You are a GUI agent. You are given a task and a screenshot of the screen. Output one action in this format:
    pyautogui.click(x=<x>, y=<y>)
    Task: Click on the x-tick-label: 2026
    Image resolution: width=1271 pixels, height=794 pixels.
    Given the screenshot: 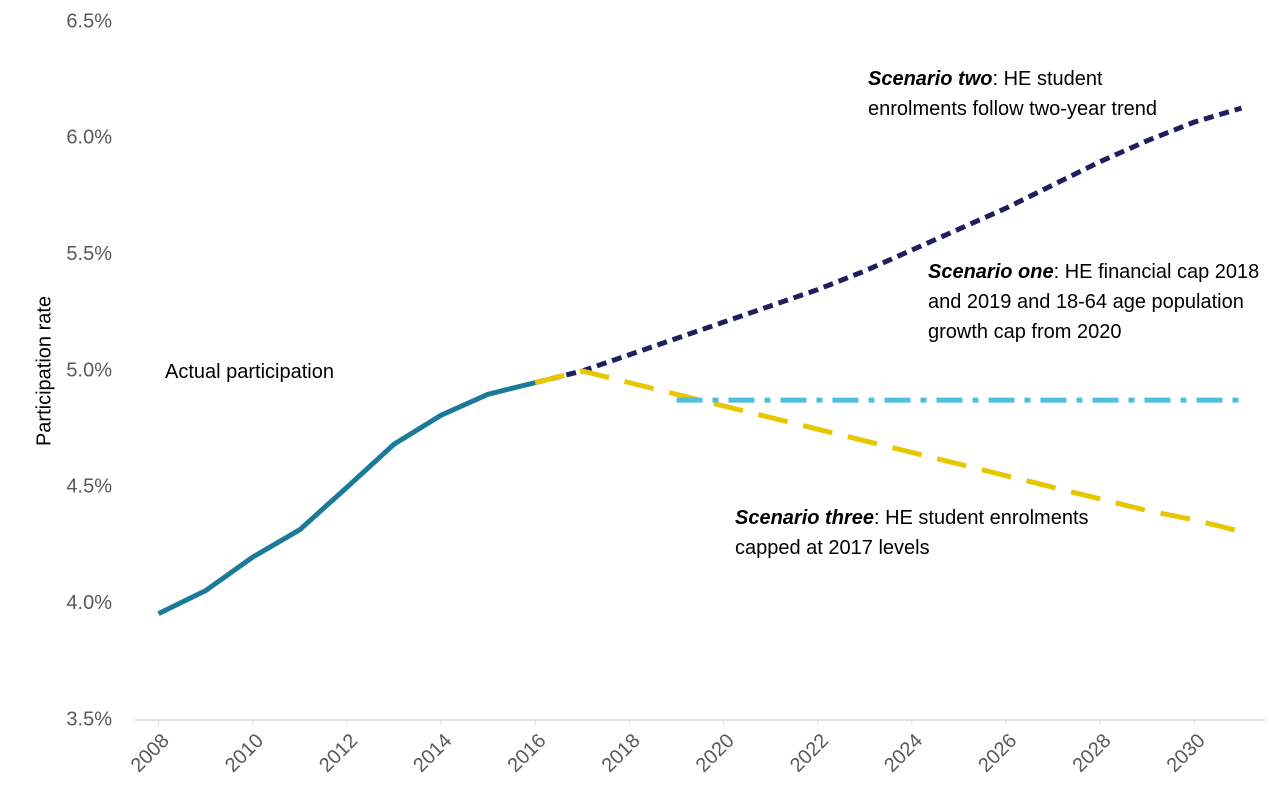 What is the action you would take?
    pyautogui.click(x=997, y=753)
    